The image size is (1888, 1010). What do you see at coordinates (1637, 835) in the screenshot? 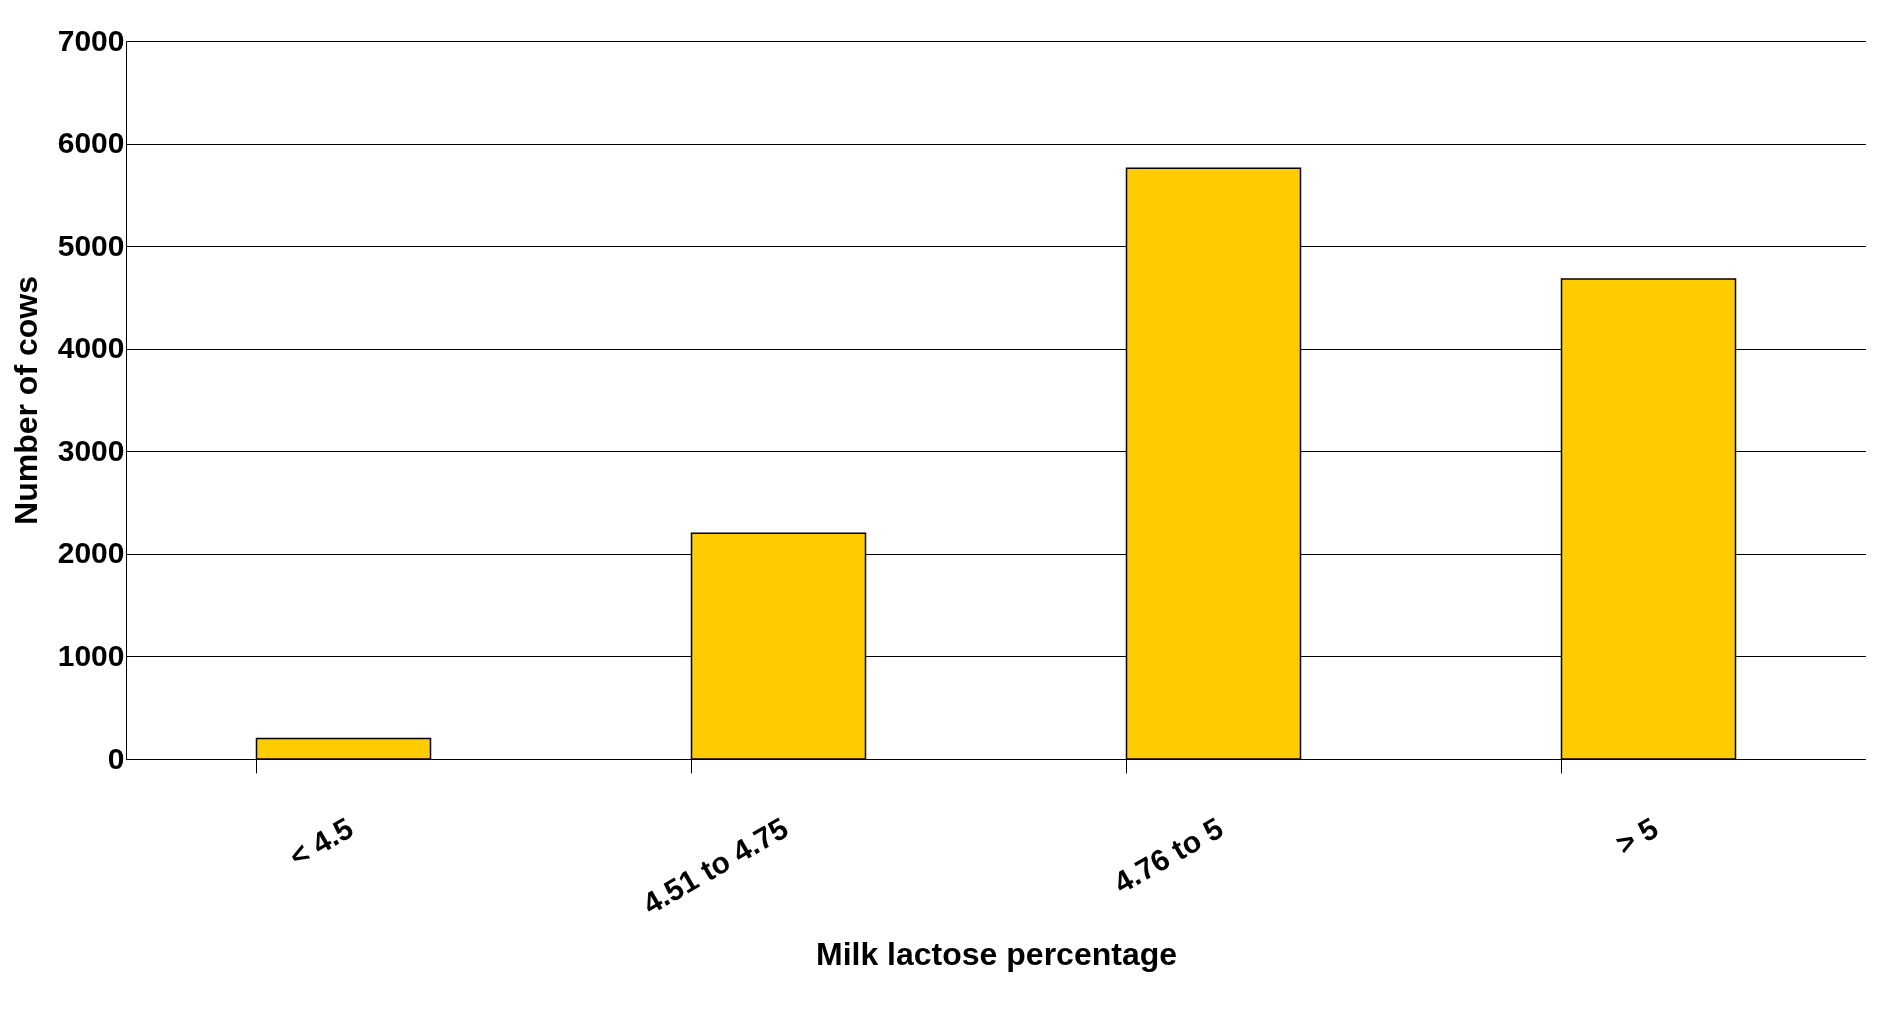
I see `x-tick-label: > 5` at bounding box center [1637, 835].